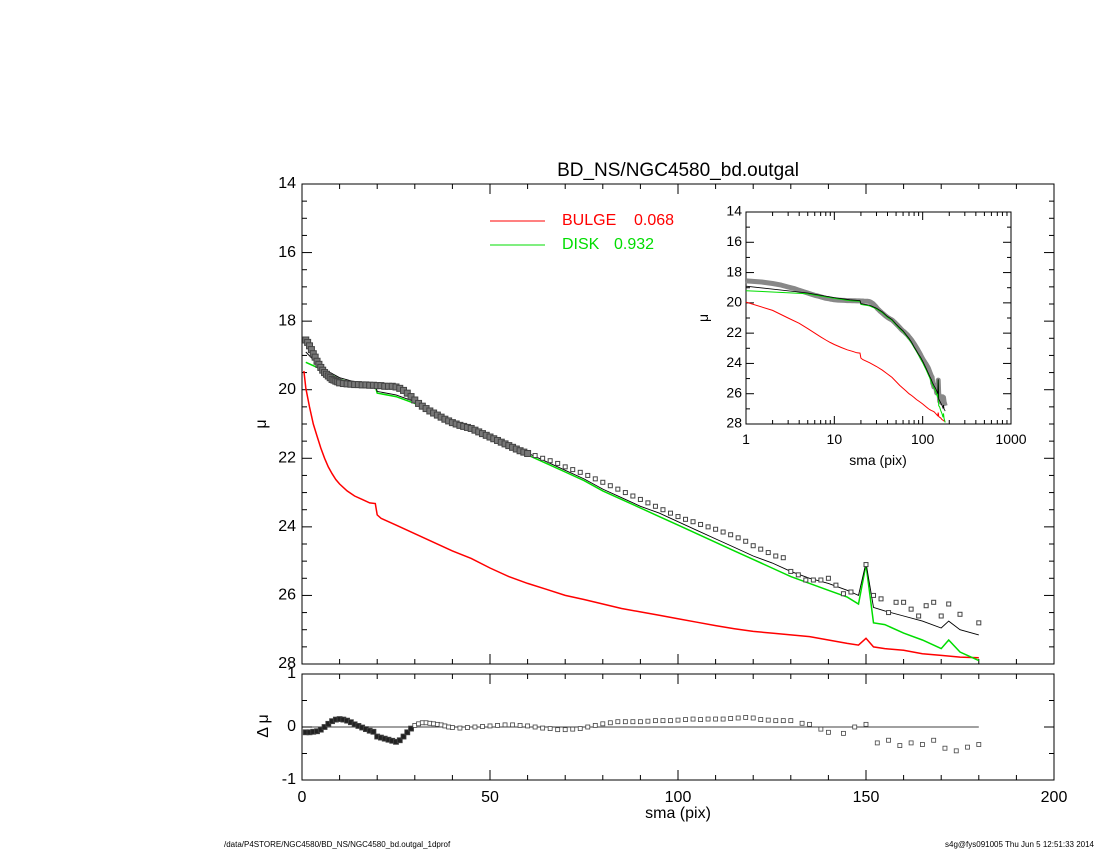  What do you see at coordinates (287, 526) in the screenshot?
I see `main-y-tick-label: 24` at bounding box center [287, 526].